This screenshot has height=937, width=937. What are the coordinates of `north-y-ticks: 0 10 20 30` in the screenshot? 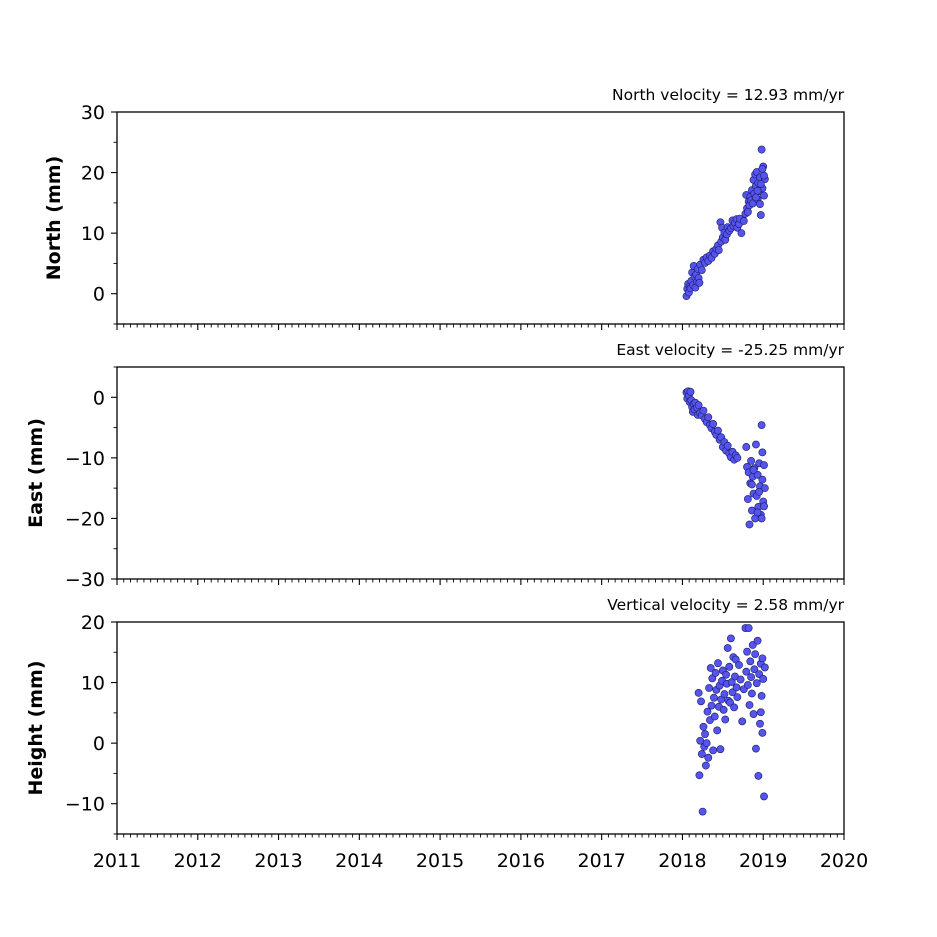 It's located at (99, 213).